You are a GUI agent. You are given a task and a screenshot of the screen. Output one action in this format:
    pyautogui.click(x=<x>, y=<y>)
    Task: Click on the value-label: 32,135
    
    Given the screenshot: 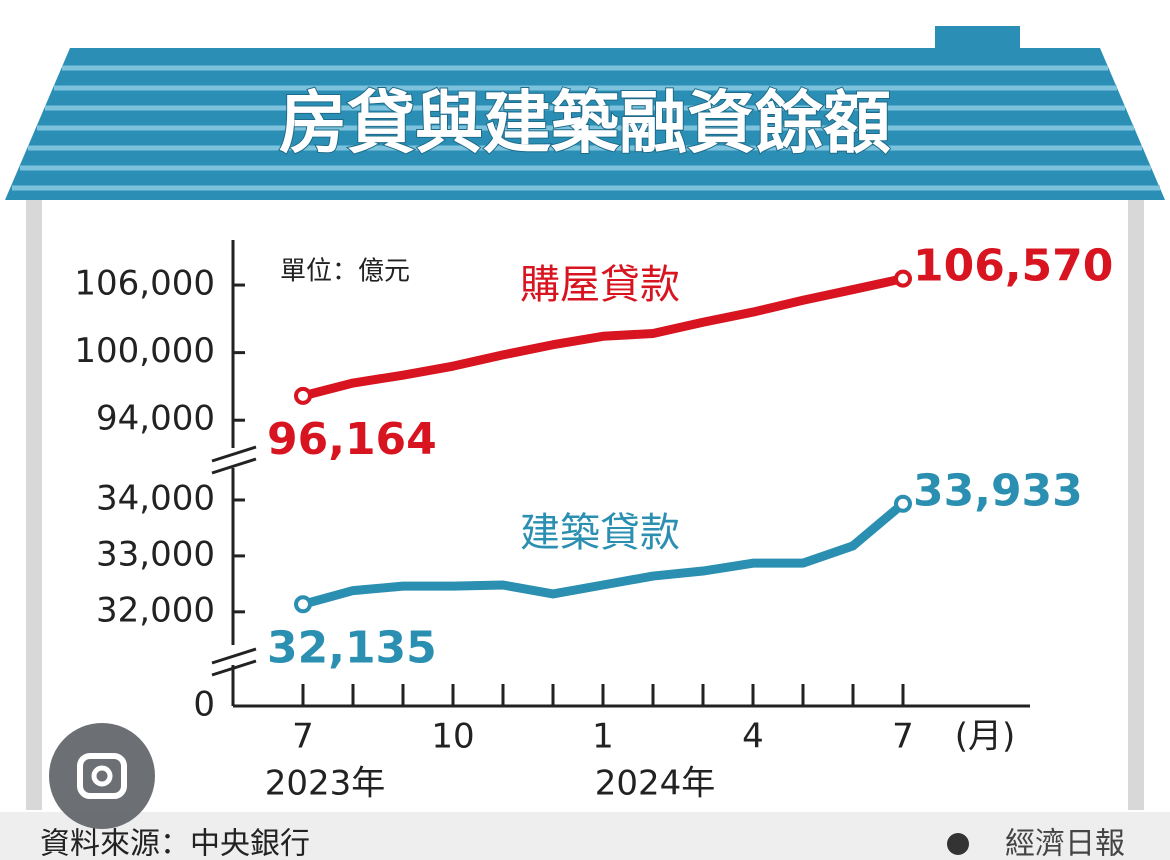 What is the action you would take?
    pyautogui.click(x=352, y=647)
    